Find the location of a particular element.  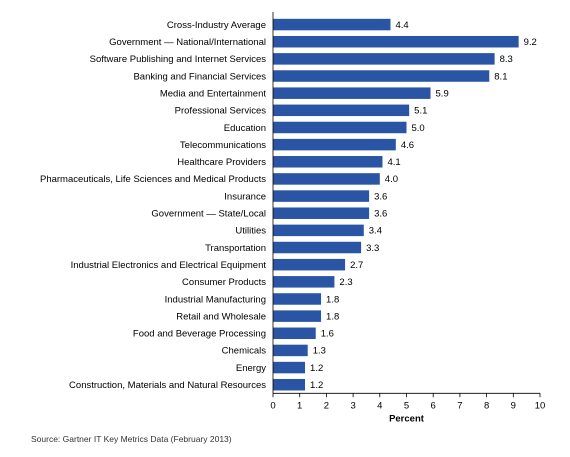

category-label: Food and Beverage Processing is located at coordinates (199, 334).